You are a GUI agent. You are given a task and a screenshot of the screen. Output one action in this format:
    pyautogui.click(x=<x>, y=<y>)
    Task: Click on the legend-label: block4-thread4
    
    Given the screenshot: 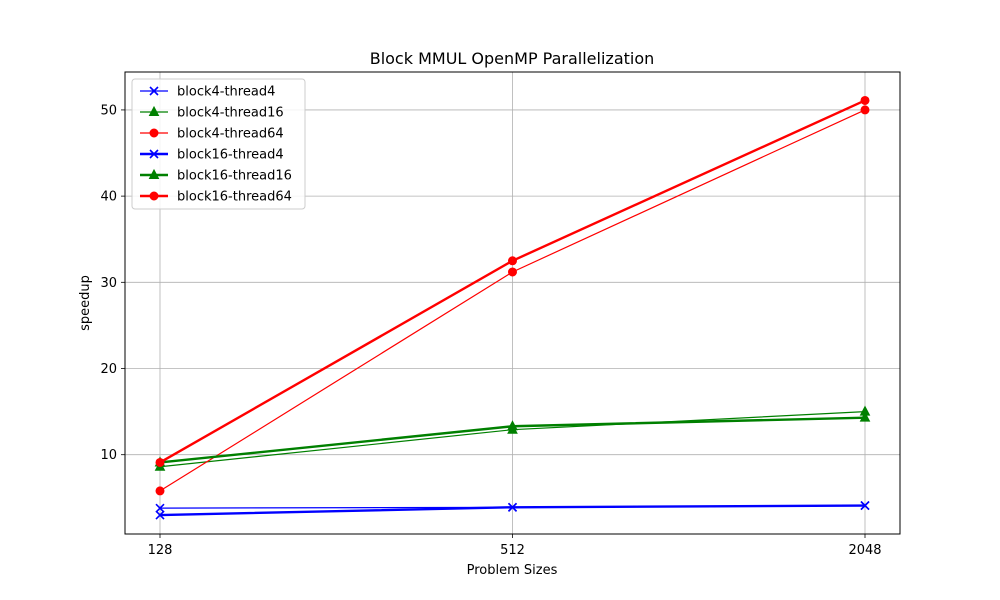 What is the action you would take?
    pyautogui.click(x=226, y=92)
    